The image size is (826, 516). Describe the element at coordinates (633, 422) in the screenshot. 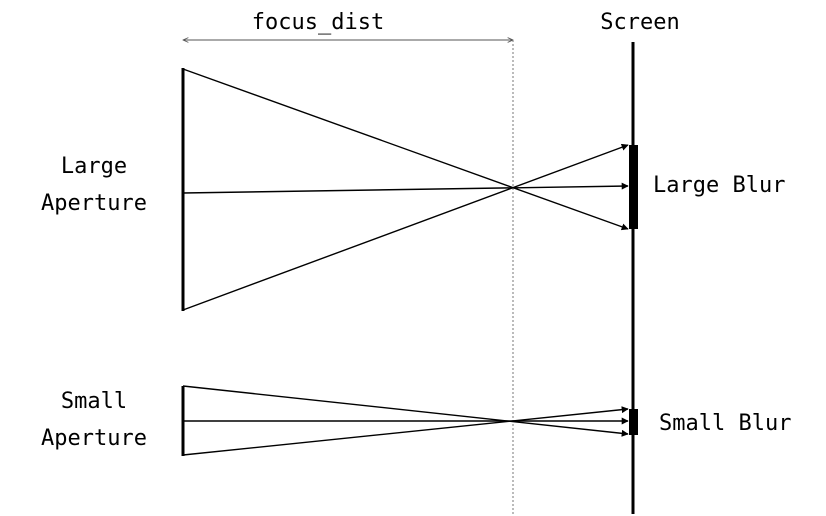

I see `small-blur-spot` at that location.